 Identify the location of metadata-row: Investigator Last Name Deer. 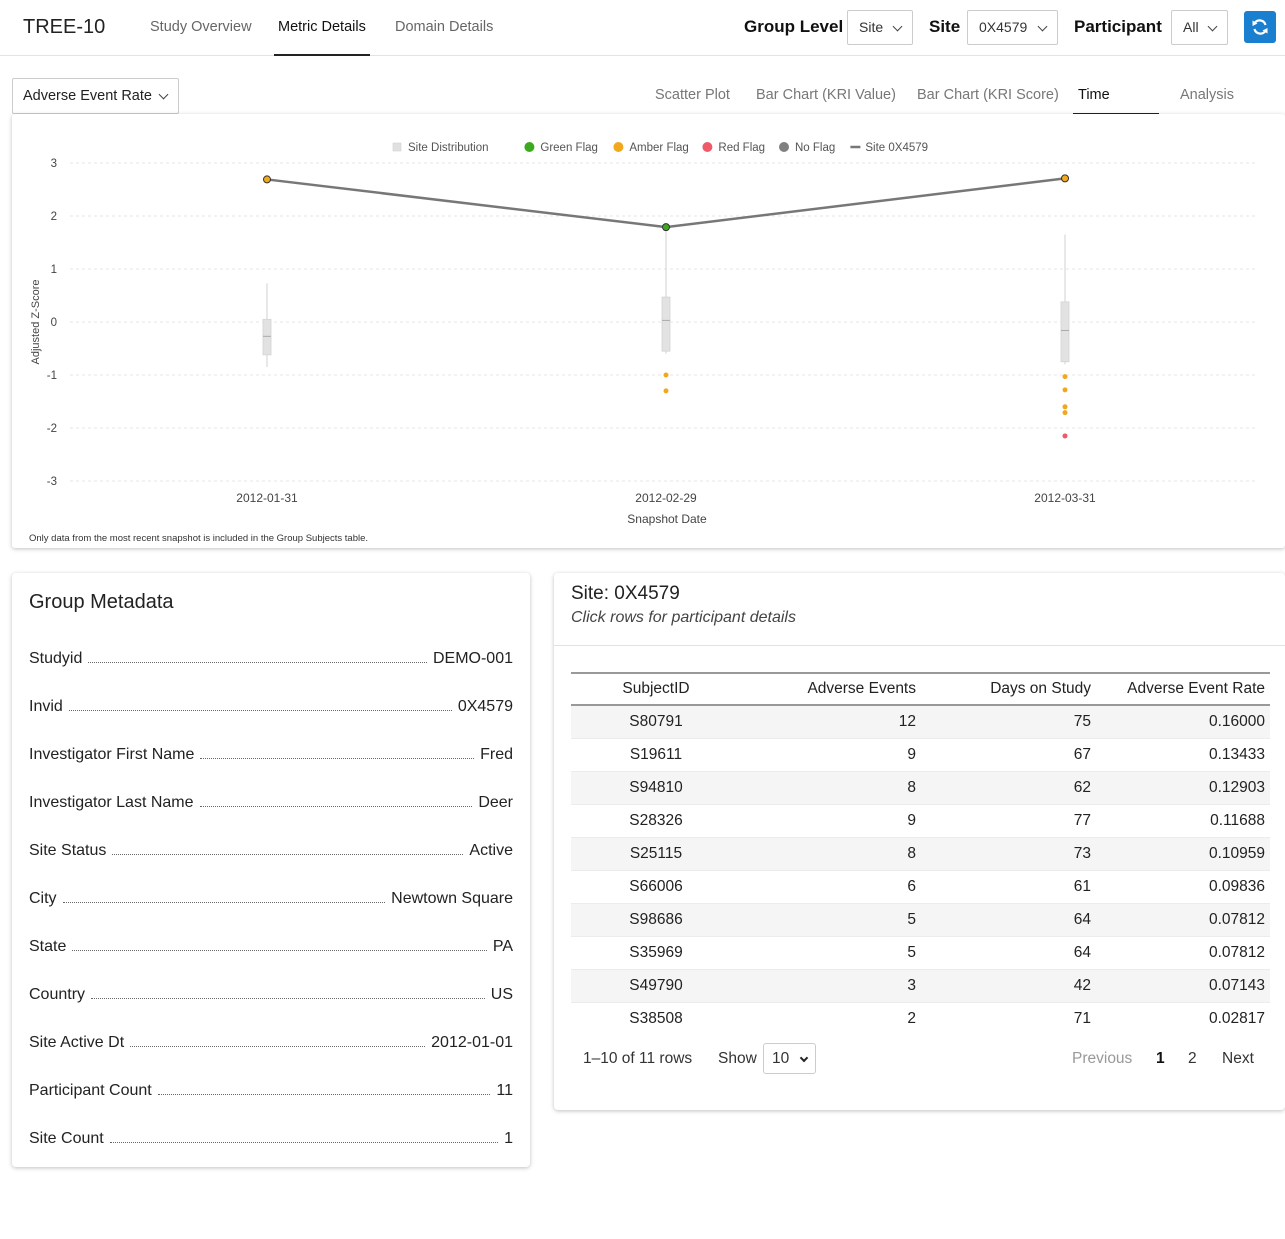
(271, 801).